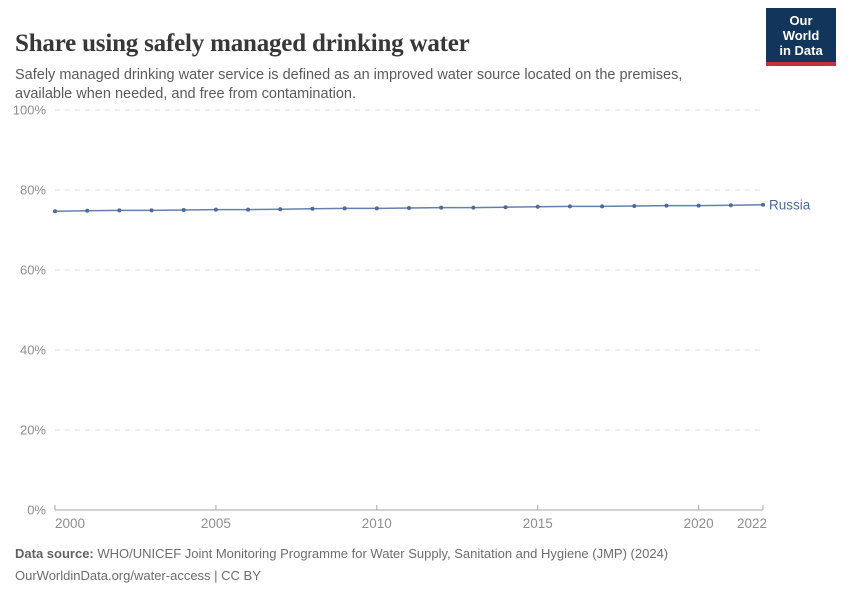  What do you see at coordinates (216, 523) in the screenshot?
I see `x-axis-tick-label: 2005` at bounding box center [216, 523].